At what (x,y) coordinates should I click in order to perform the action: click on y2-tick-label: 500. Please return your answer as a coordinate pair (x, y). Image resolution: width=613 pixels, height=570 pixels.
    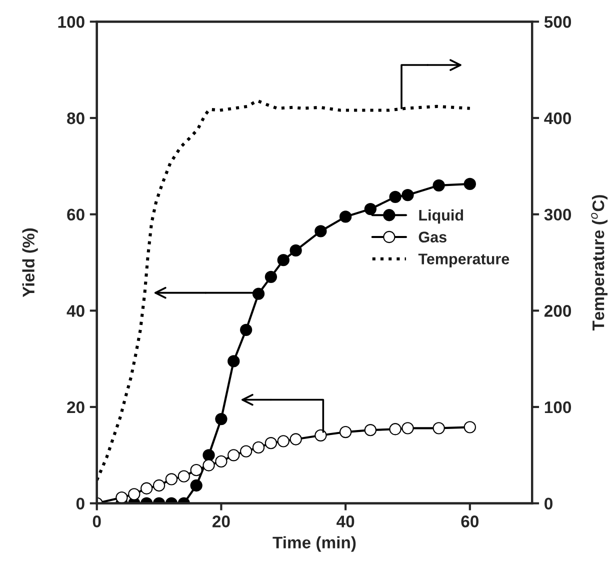
    Looking at the image, I should click on (558, 22).